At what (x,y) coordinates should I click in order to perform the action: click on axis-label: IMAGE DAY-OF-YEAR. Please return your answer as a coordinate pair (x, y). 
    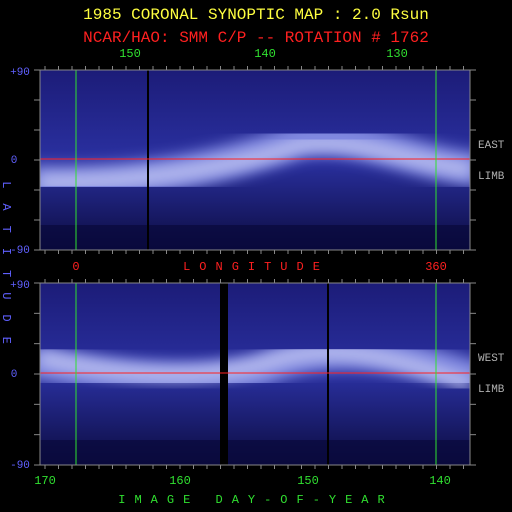
    Looking at the image, I should click on (255, 500).